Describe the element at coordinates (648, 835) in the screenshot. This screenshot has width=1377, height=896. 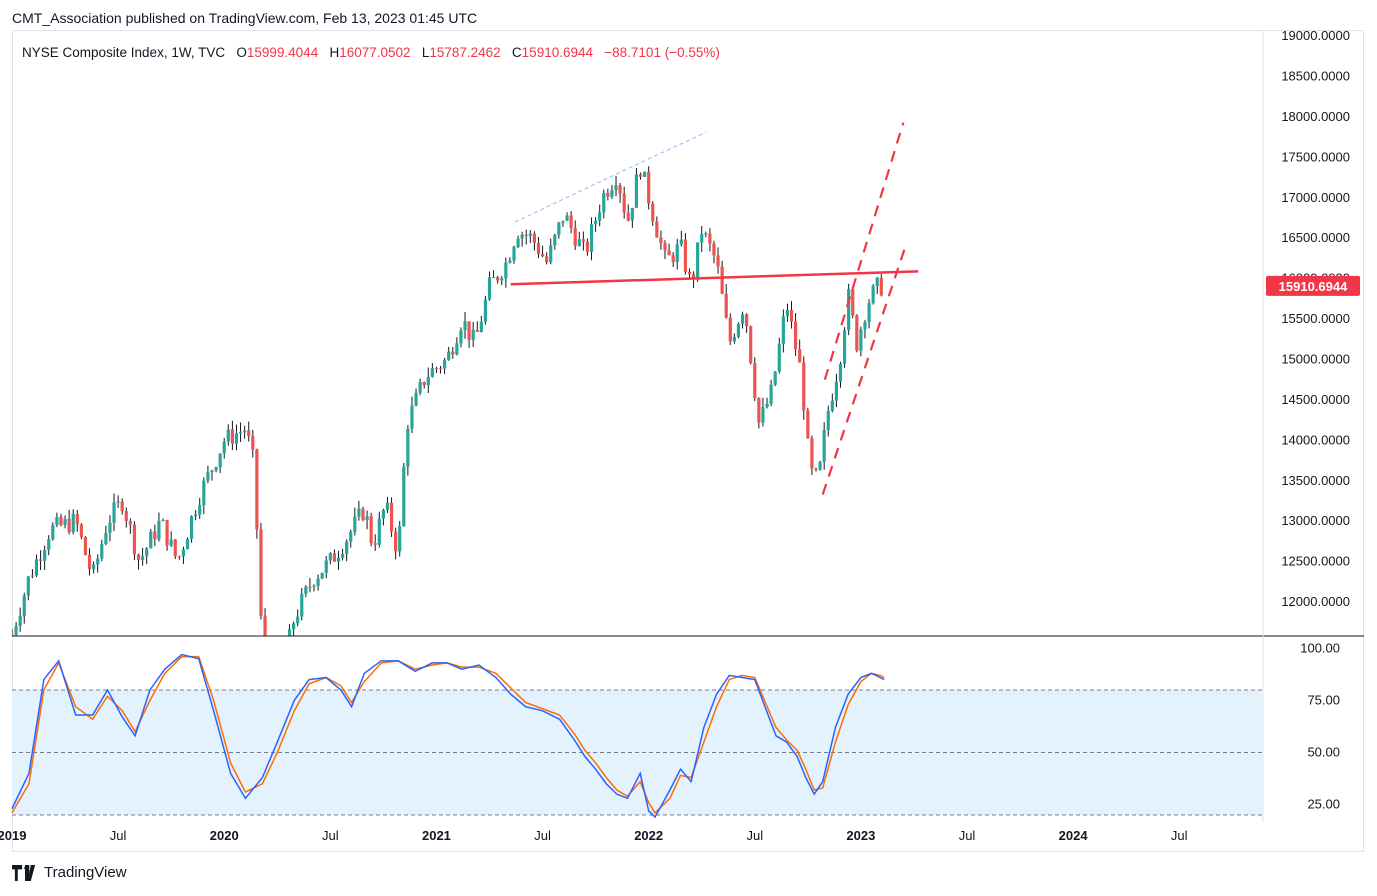
I see `time-tick-label: 2022` at that location.